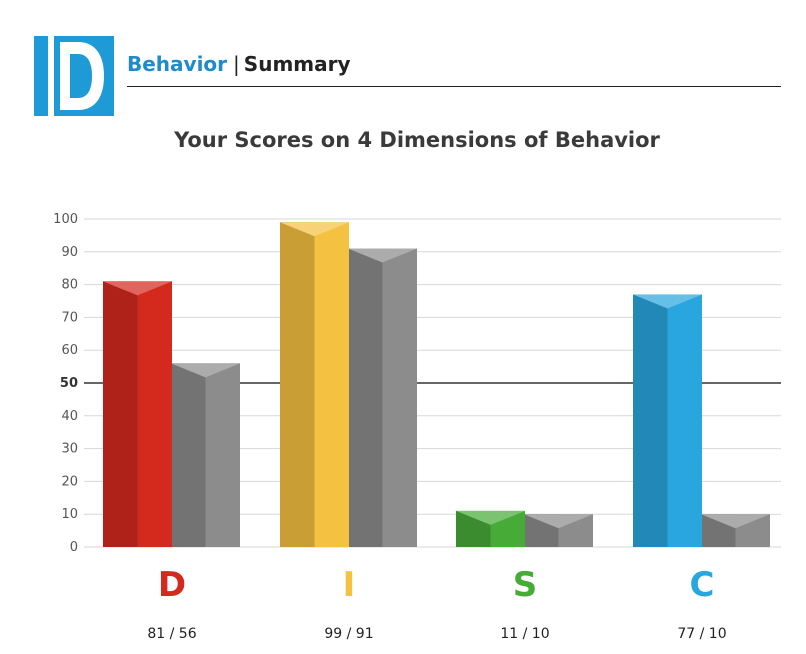  Describe the element at coordinates (74, 76) in the screenshot. I see `brand-logo-icon` at that location.